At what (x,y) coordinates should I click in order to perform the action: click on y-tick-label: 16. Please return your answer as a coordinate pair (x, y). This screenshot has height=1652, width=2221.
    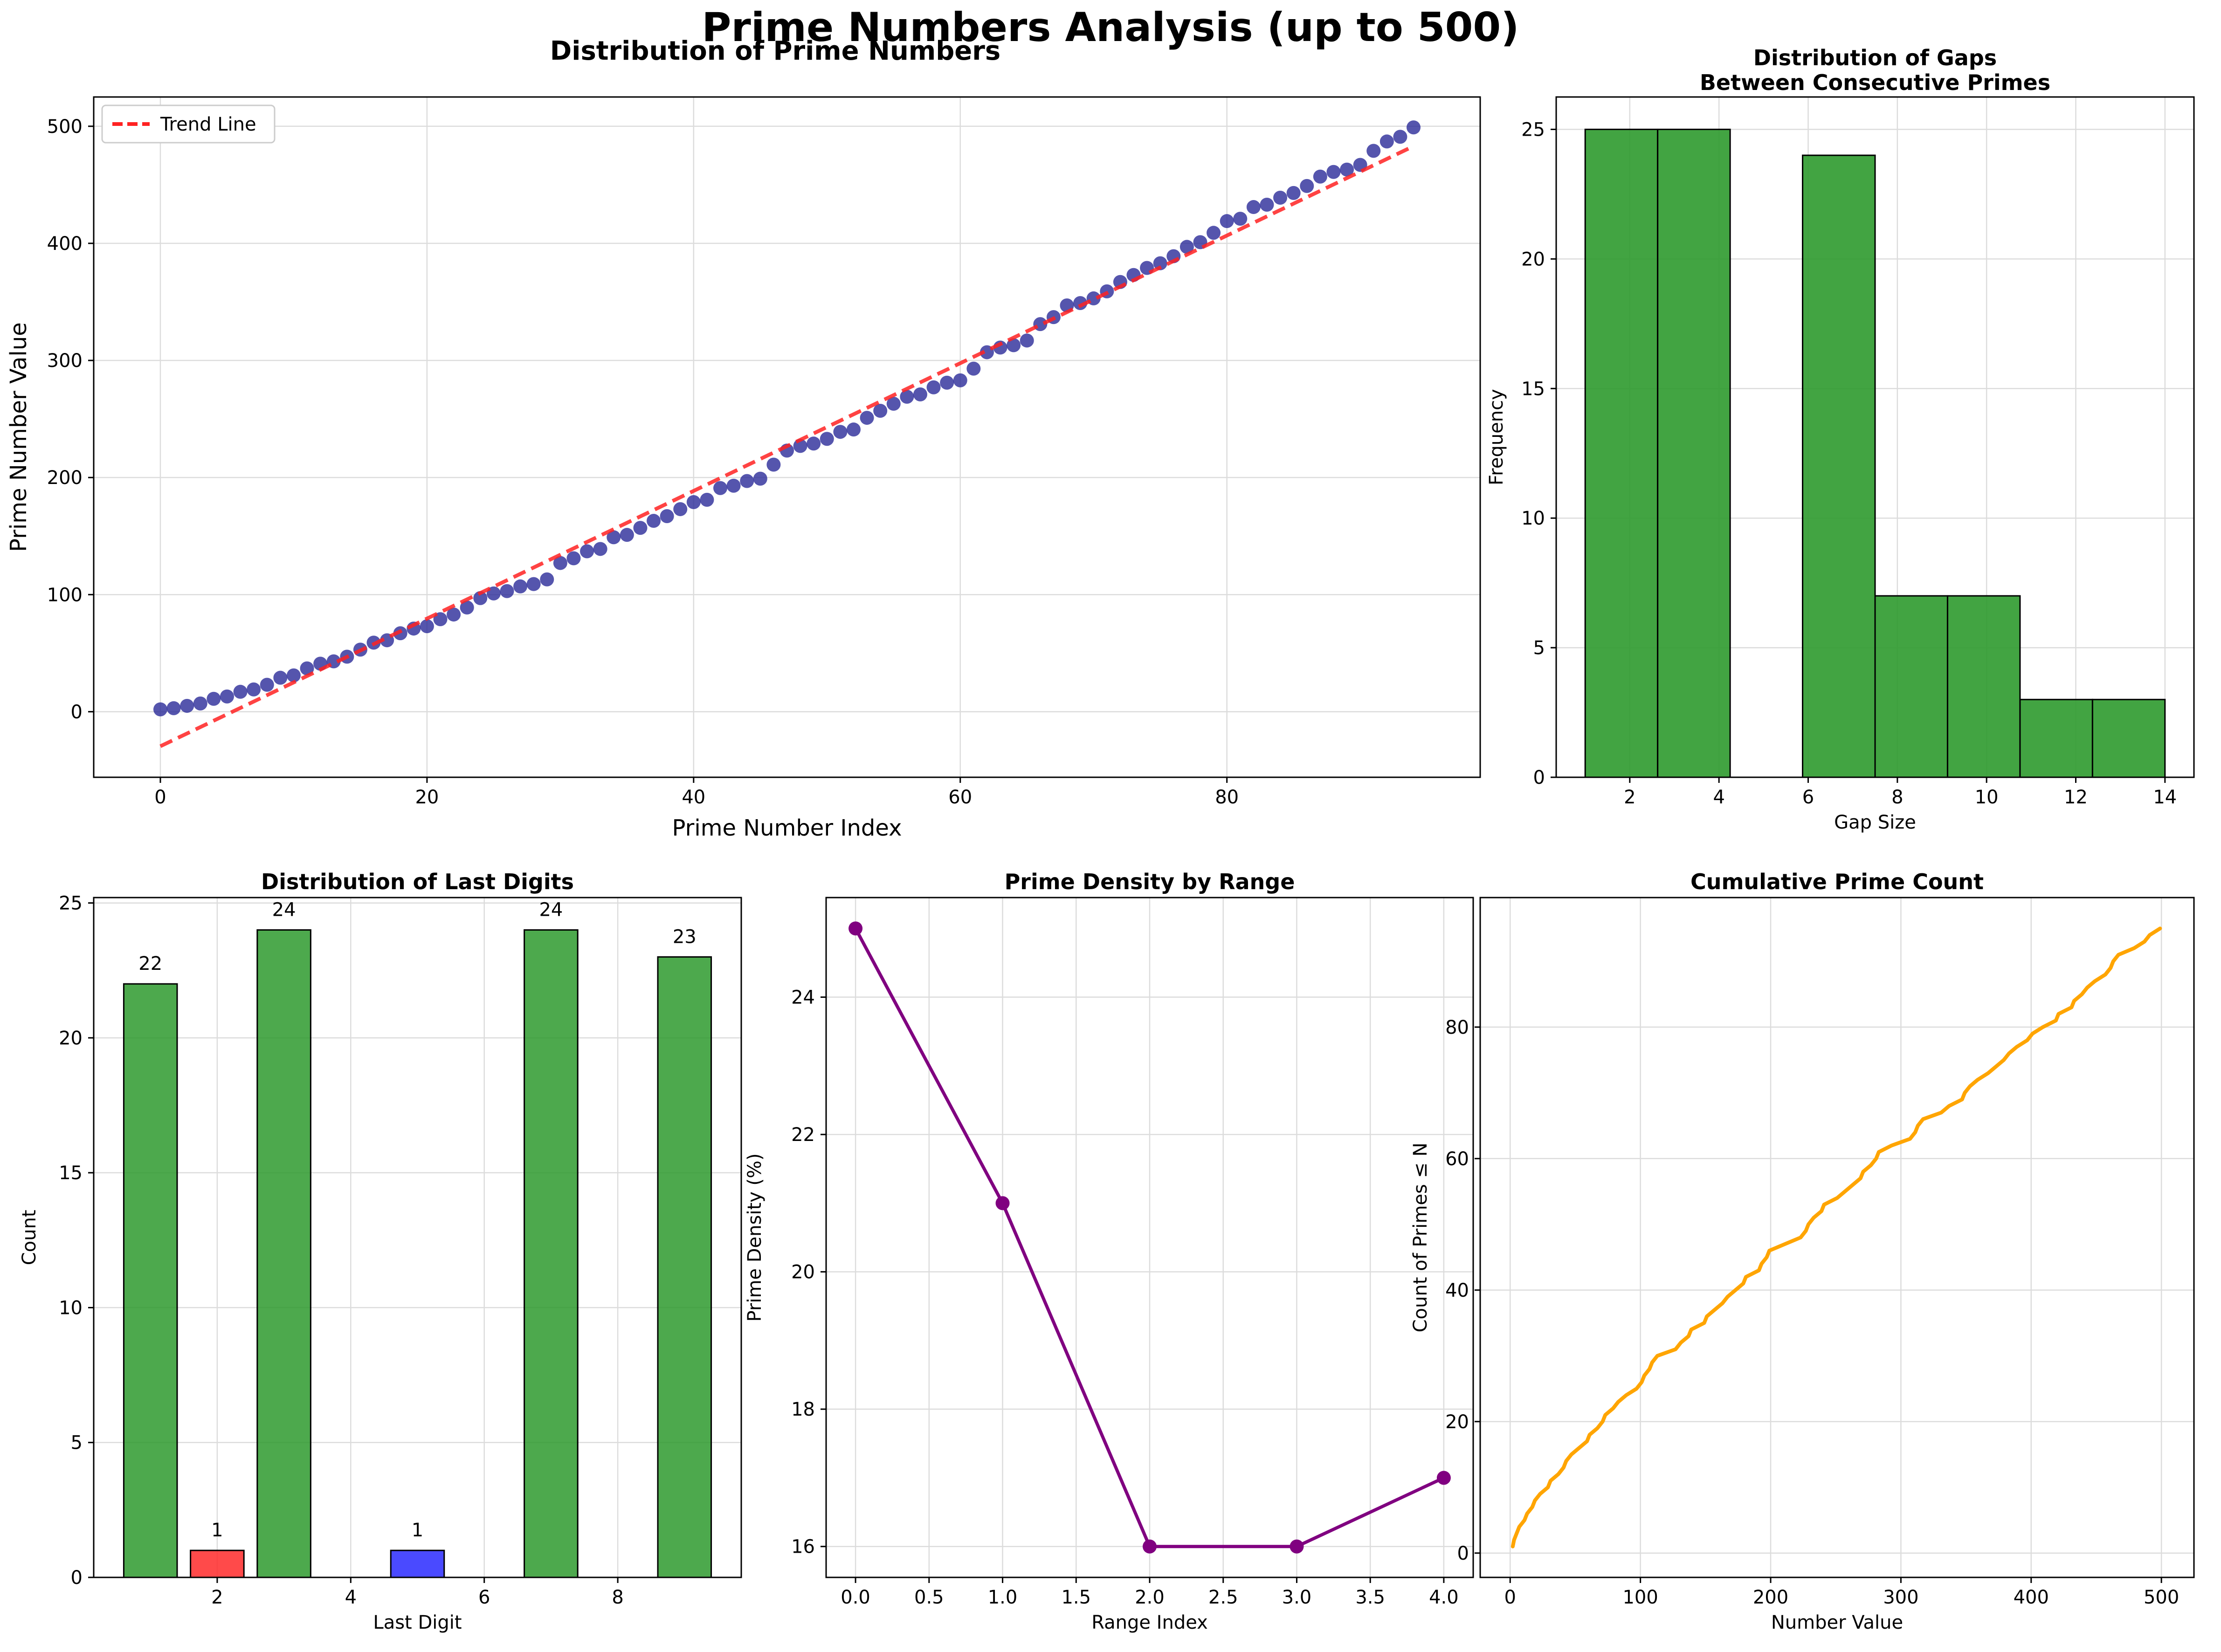
    Looking at the image, I should click on (803, 1547).